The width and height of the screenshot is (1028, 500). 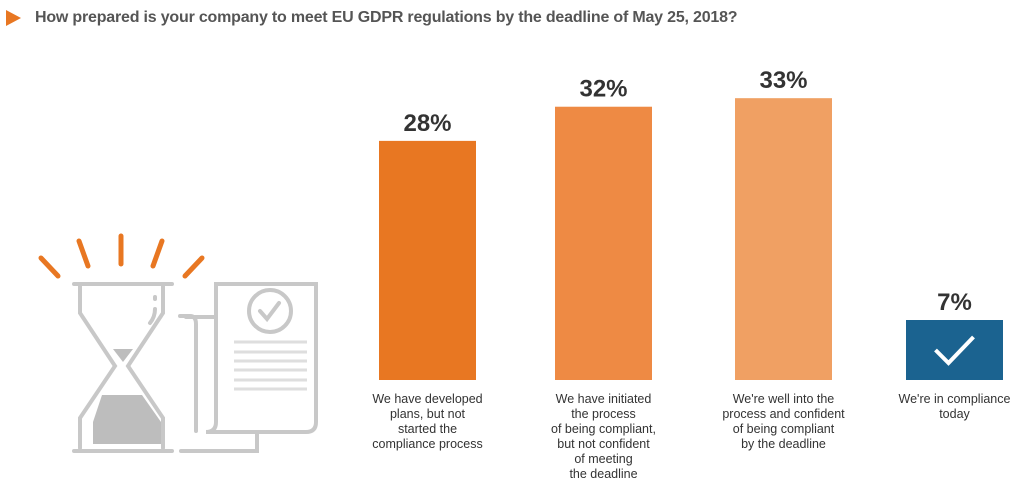 What do you see at coordinates (427, 444) in the screenshot?
I see `category-label-line: compliance process` at bounding box center [427, 444].